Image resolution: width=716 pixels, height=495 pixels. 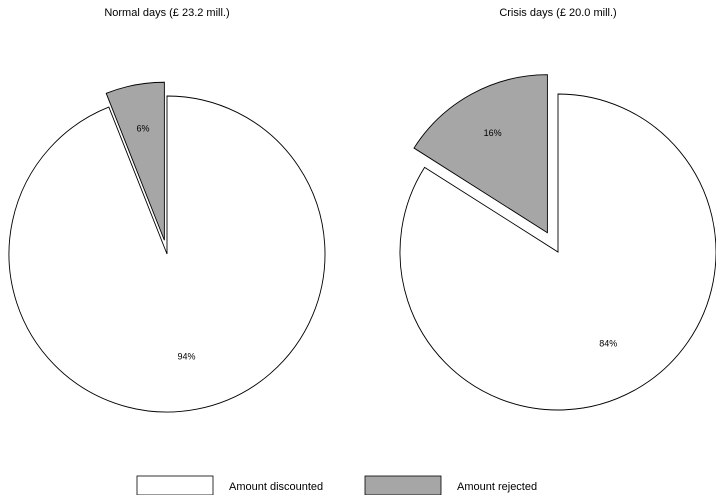 What do you see at coordinates (143, 129) in the screenshot?
I see `pie-slice-label: 6%` at bounding box center [143, 129].